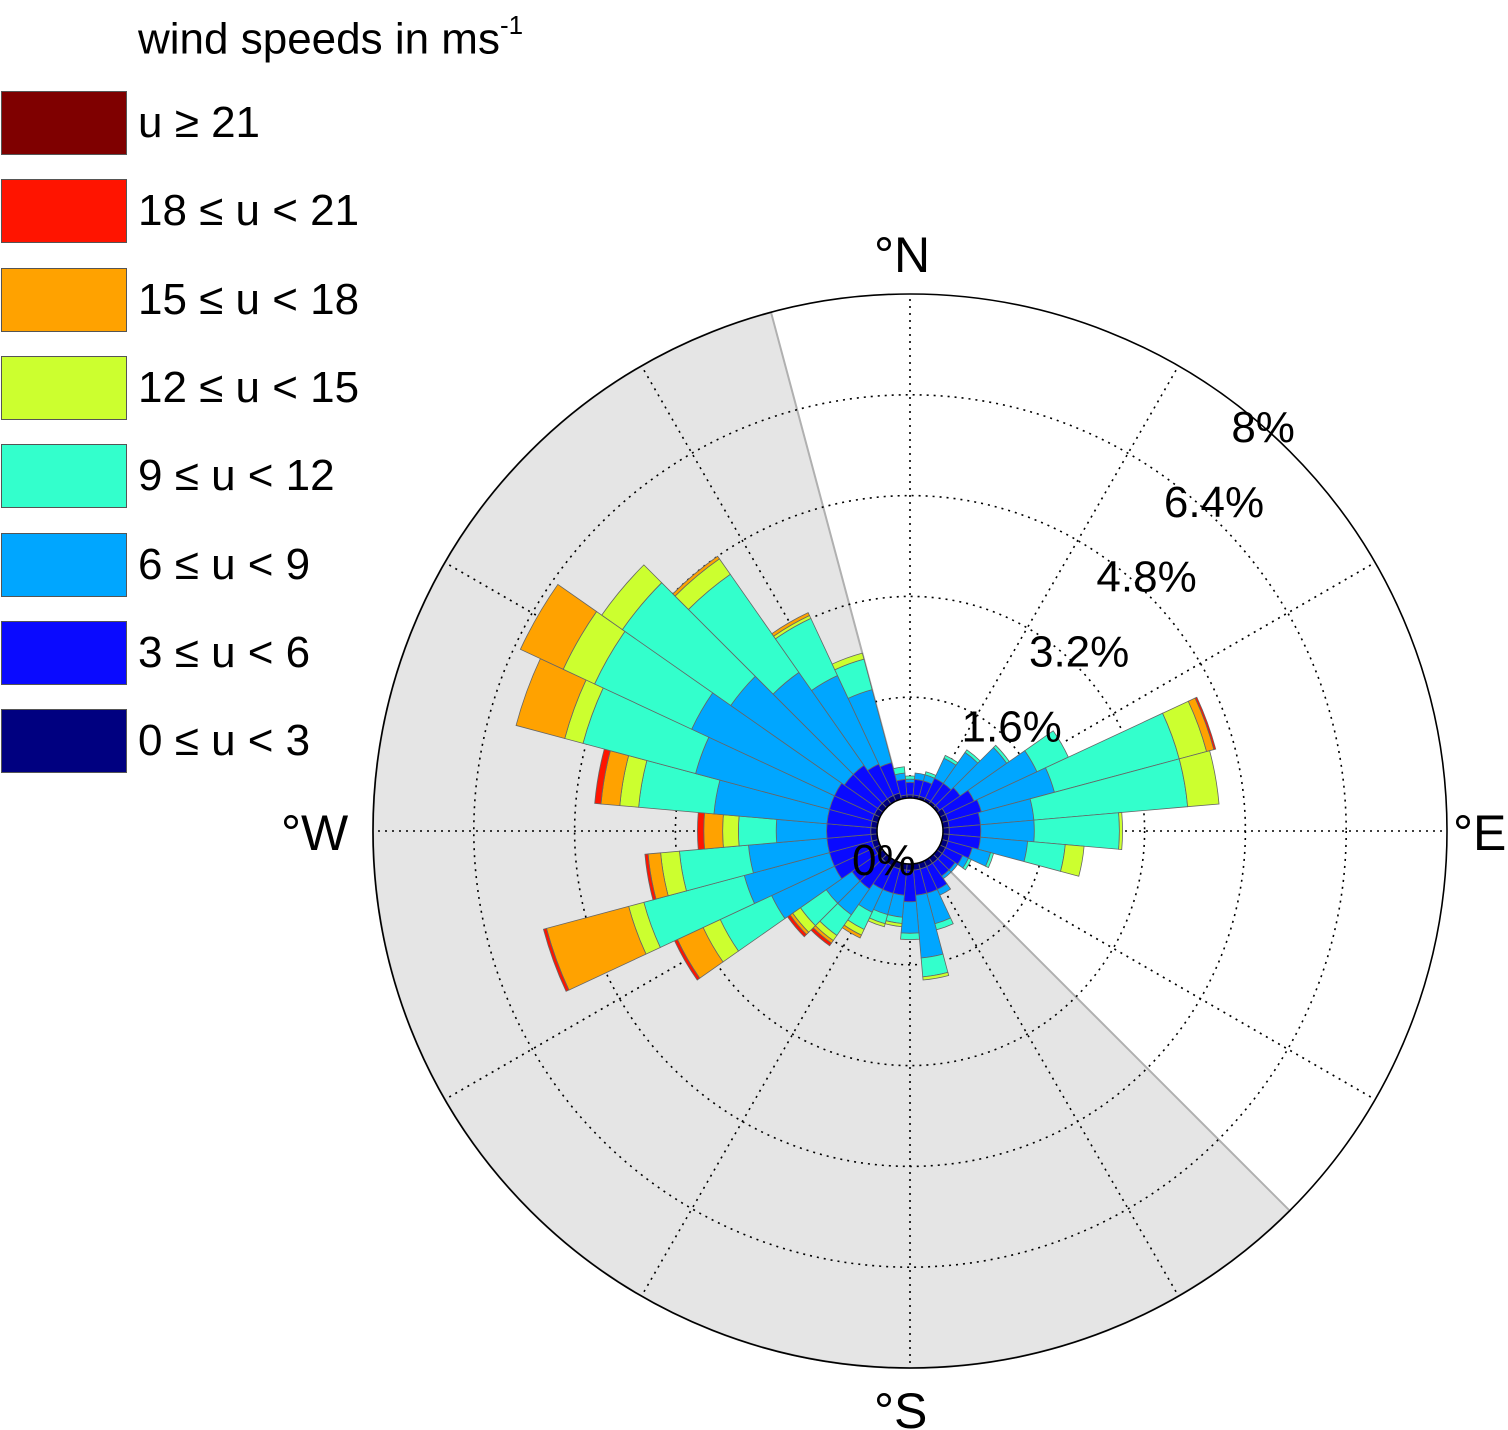 This screenshot has height=1430, width=1508. What do you see at coordinates (900, 1406) in the screenshot?
I see `cardinal-label: °S` at bounding box center [900, 1406].